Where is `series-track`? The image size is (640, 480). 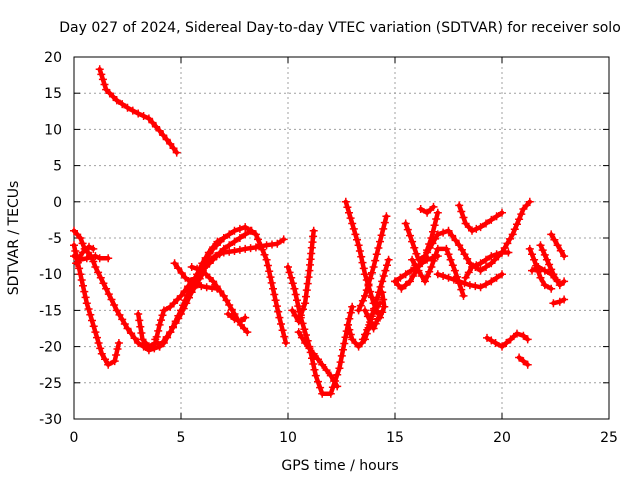 series-track is located at coordinates (236, 317).